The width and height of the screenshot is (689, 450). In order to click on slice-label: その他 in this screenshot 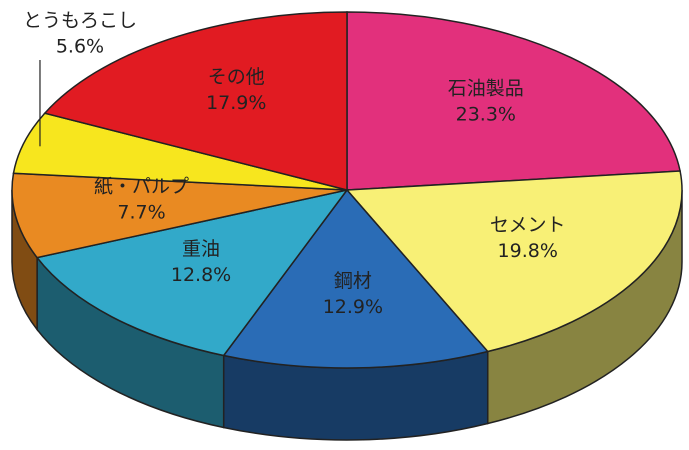, I will do `click(236, 77)`.